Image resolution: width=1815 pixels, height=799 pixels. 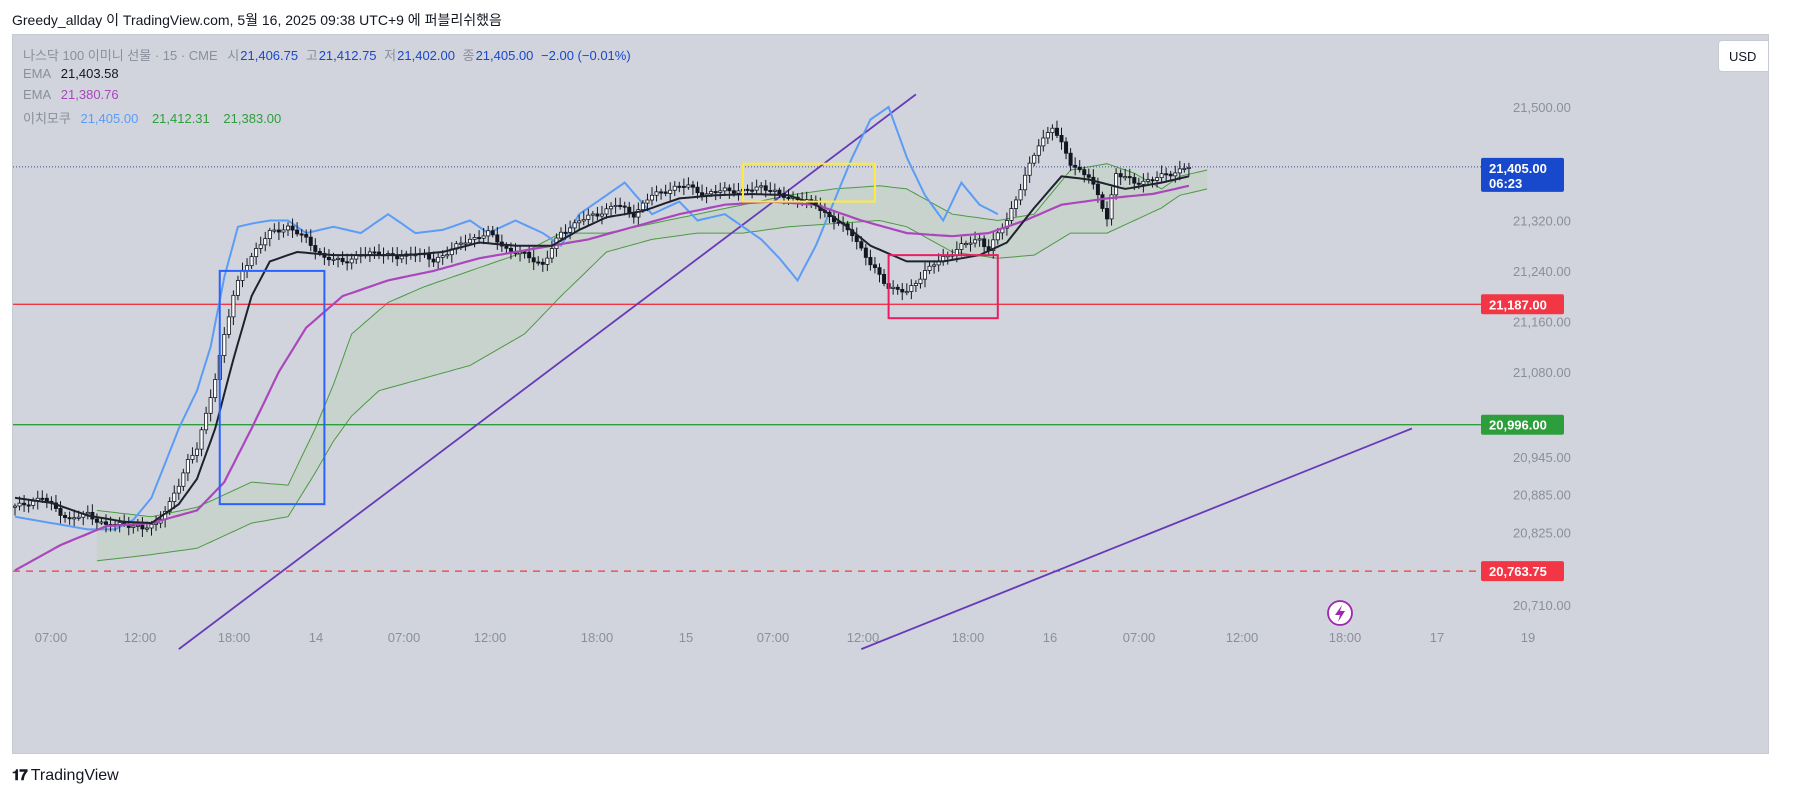 What do you see at coordinates (686, 637) in the screenshot?
I see `time-tick-label: 15` at bounding box center [686, 637].